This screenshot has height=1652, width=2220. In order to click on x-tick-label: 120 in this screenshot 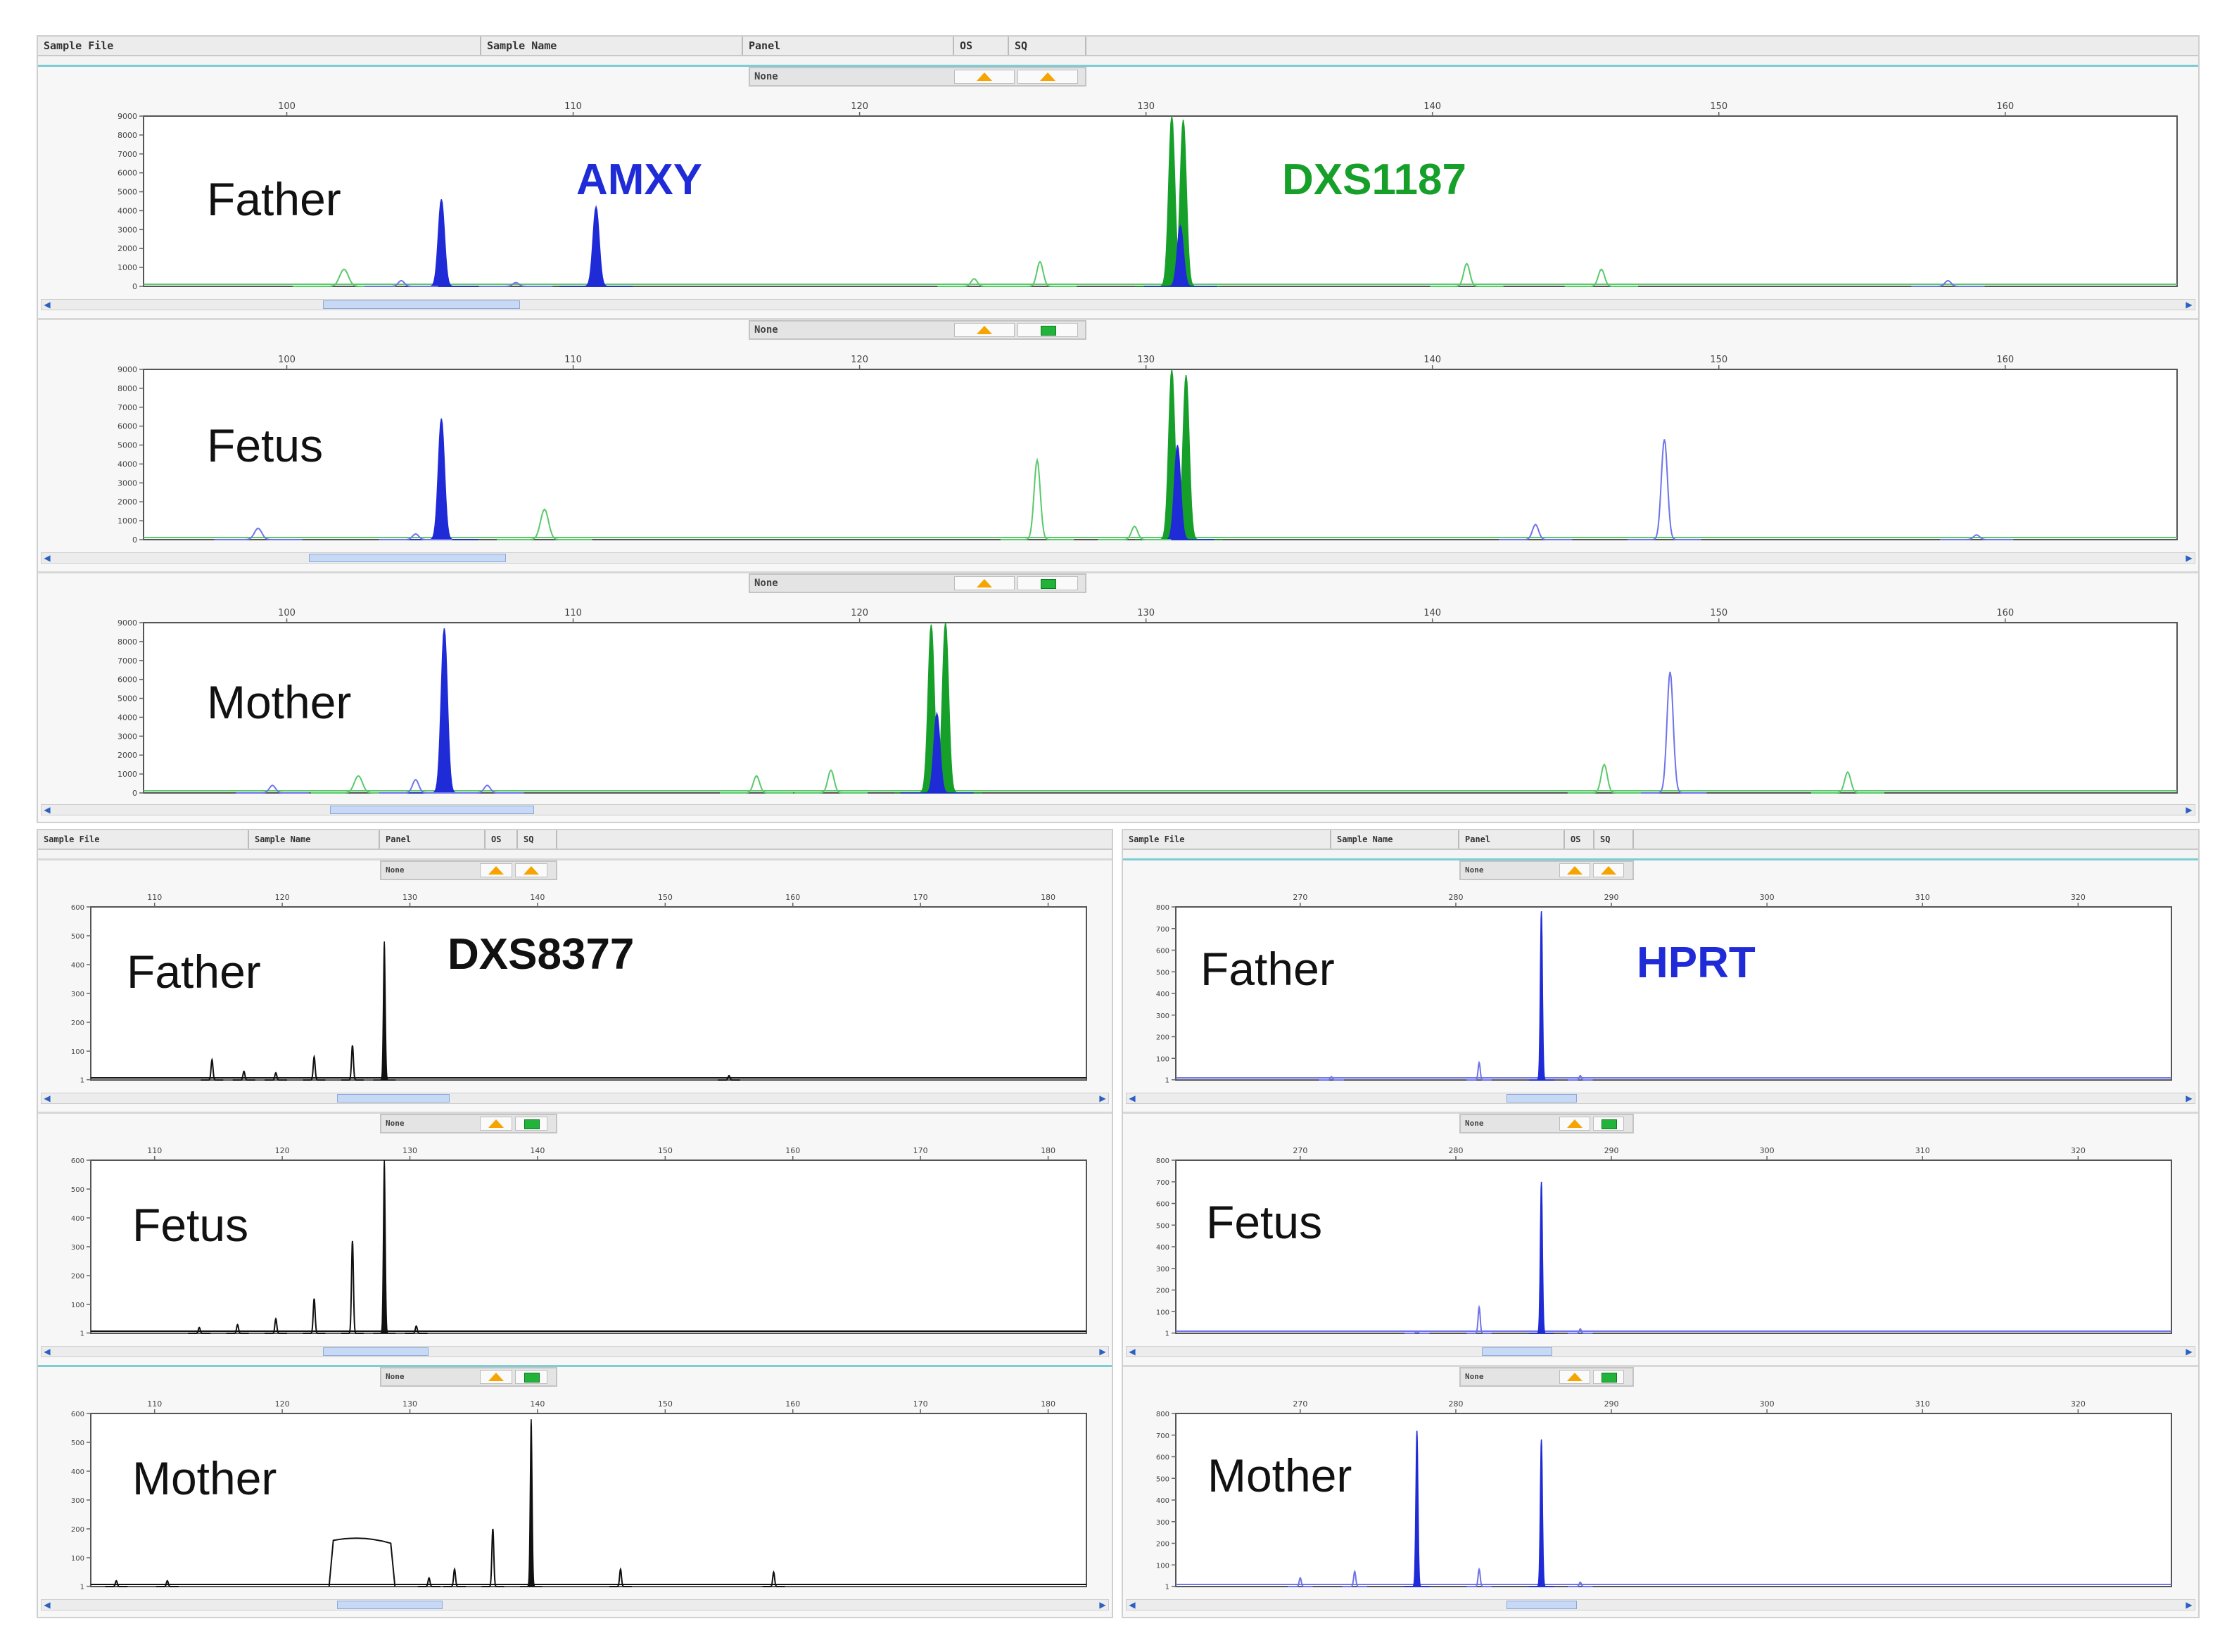, I will do `click(859, 613)`.